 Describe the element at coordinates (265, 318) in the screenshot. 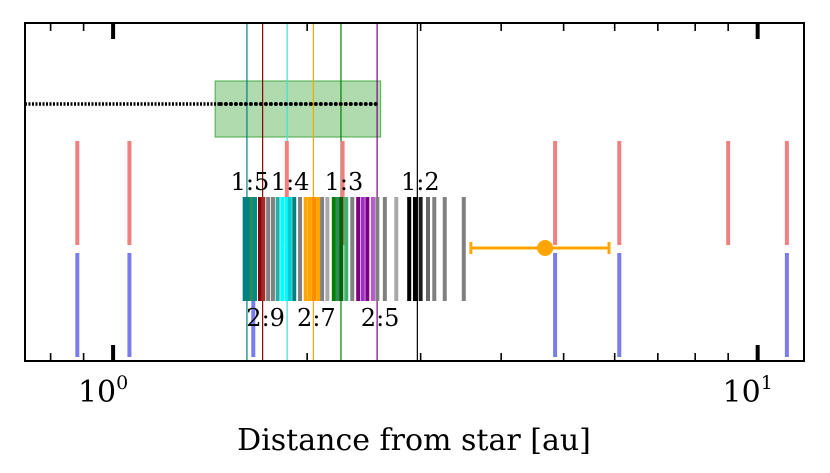

I see `ratio-label-bottom: 2:9` at that location.